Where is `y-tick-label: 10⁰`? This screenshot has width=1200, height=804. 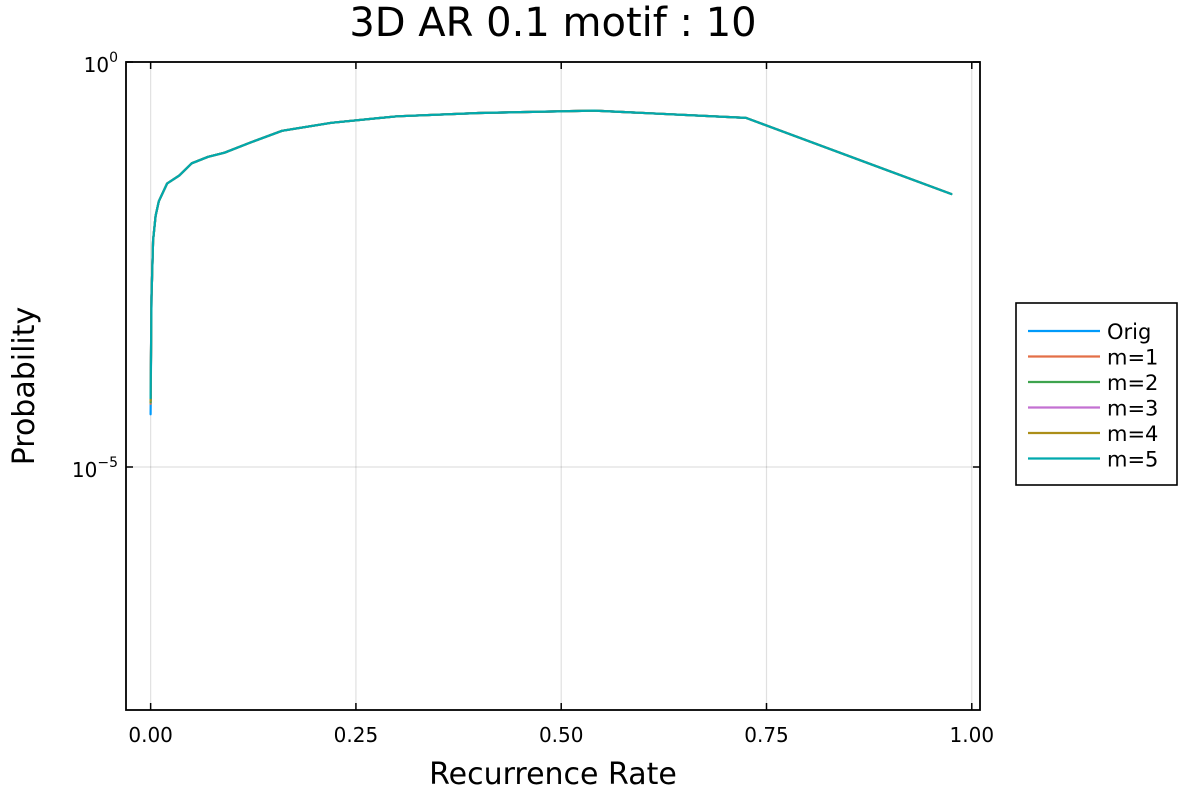 y-tick-label: 10⁰ is located at coordinates (101, 63).